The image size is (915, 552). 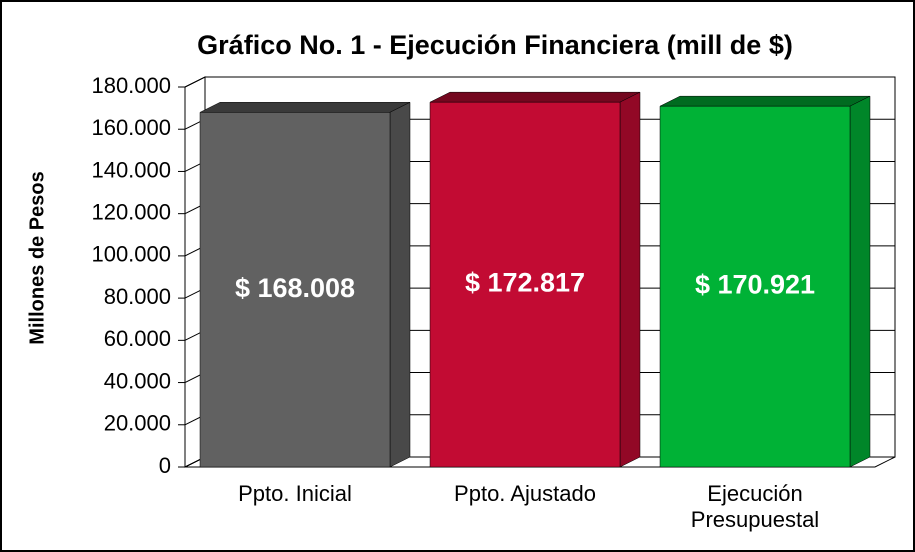 I want to click on x-tick-label: Ppto. Ajustado, so click(x=525, y=493).